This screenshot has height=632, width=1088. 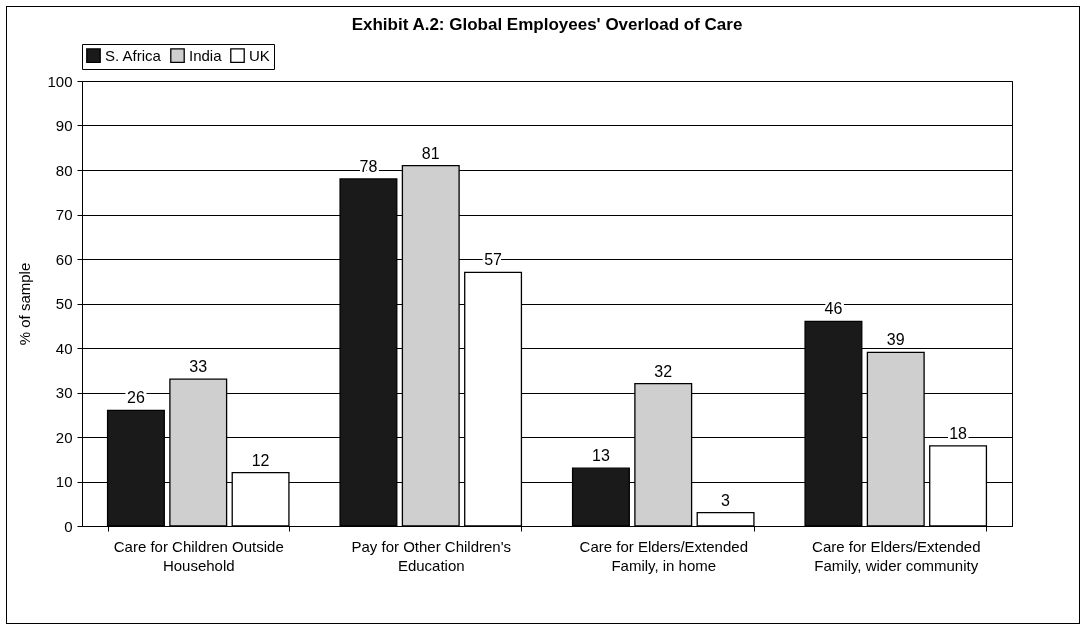 What do you see at coordinates (64, 348) in the screenshot?
I see `y-tick-label: 40` at bounding box center [64, 348].